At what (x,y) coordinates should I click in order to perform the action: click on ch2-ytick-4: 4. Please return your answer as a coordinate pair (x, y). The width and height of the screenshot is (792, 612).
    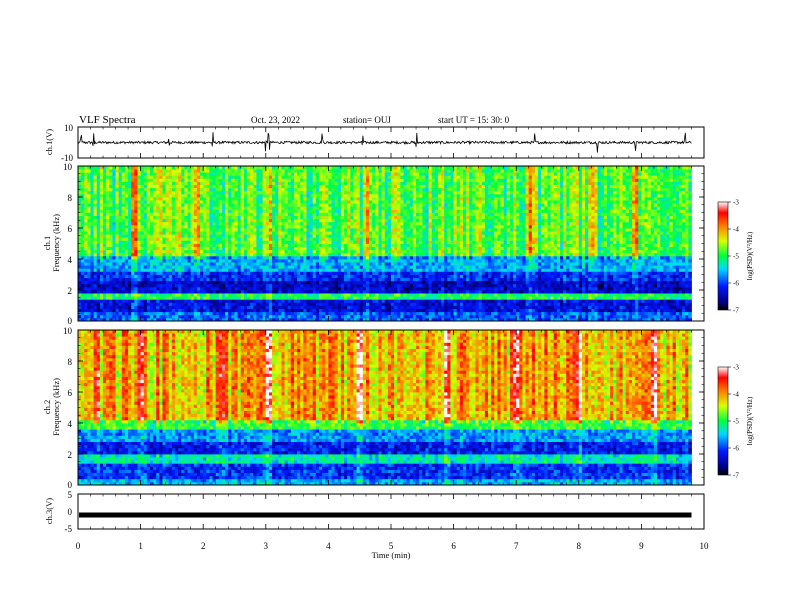
    Looking at the image, I should click on (70, 424).